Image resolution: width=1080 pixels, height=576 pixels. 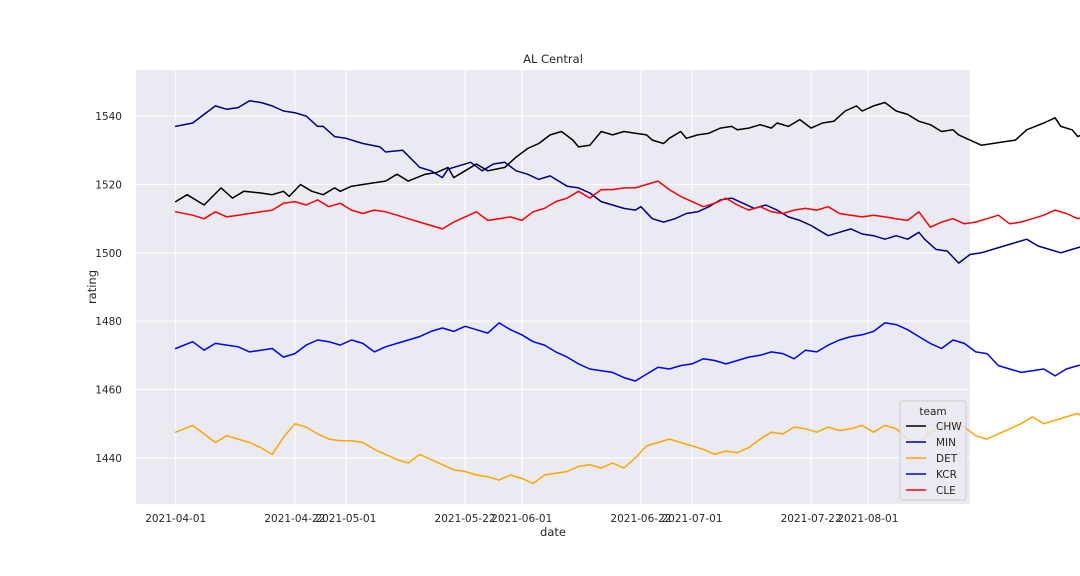 What do you see at coordinates (949, 427) in the screenshot?
I see `legend-label-chw: CHW` at bounding box center [949, 427].